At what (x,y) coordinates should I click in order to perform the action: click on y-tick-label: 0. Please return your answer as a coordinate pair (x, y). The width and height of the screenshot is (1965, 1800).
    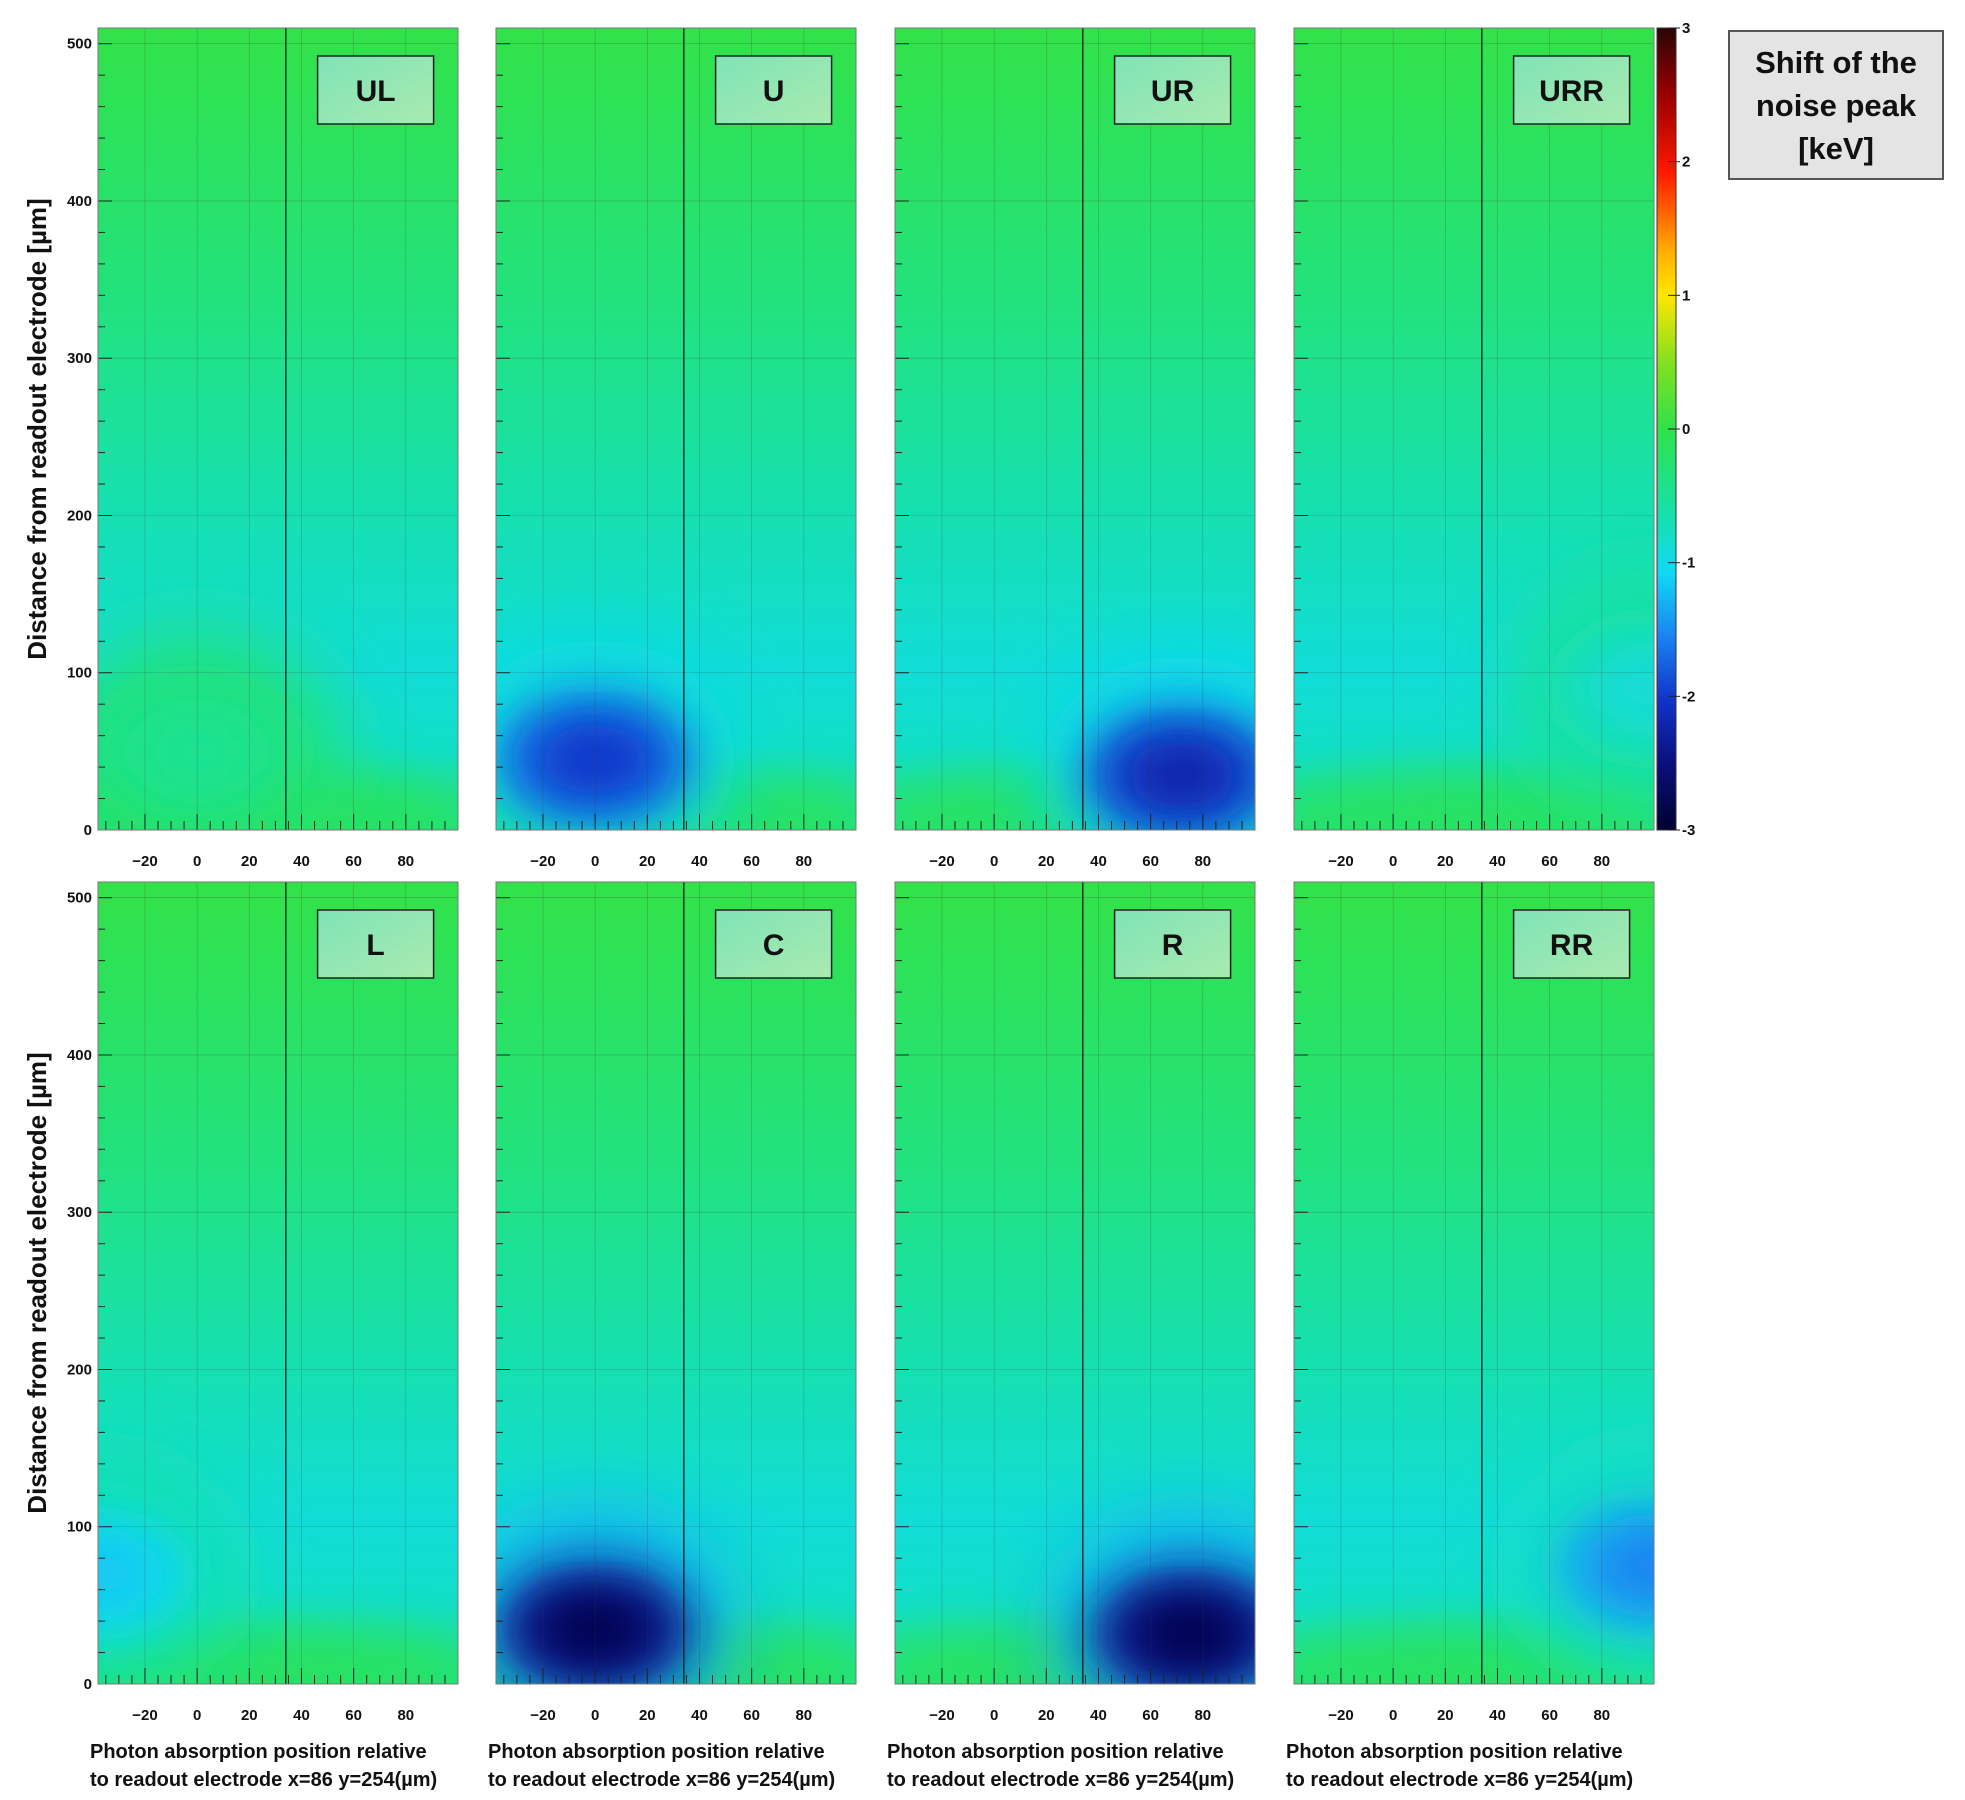
    Looking at the image, I should click on (88, 830).